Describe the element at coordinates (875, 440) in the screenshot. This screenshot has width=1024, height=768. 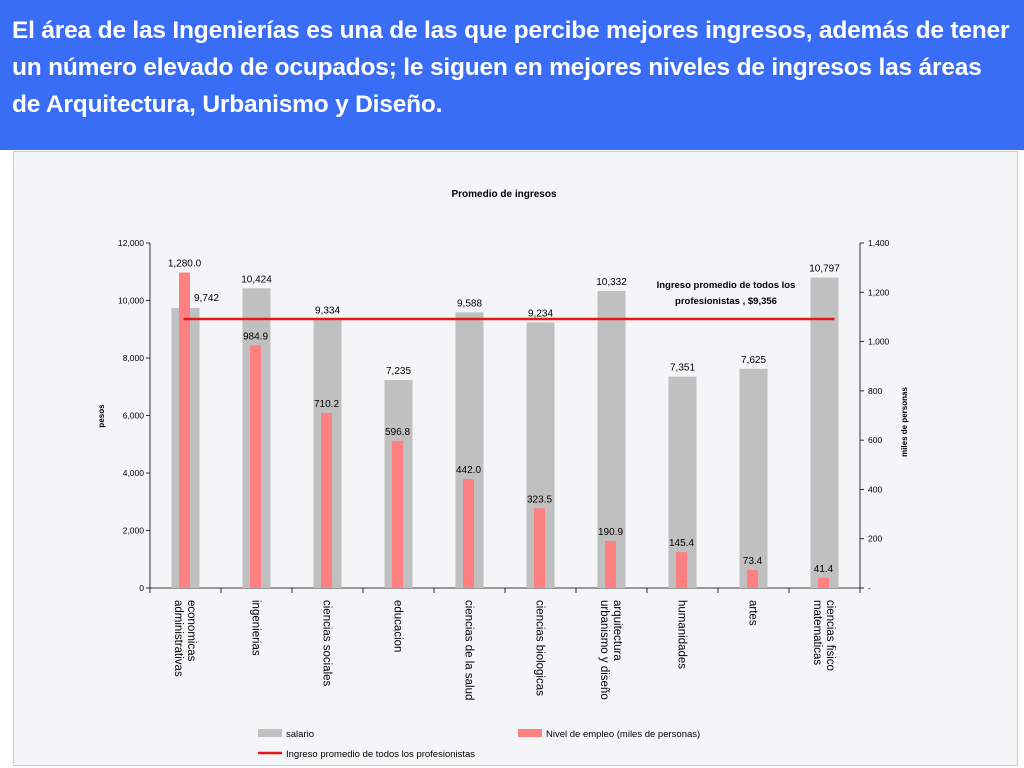
I see `y2-tick-label: 600` at that location.